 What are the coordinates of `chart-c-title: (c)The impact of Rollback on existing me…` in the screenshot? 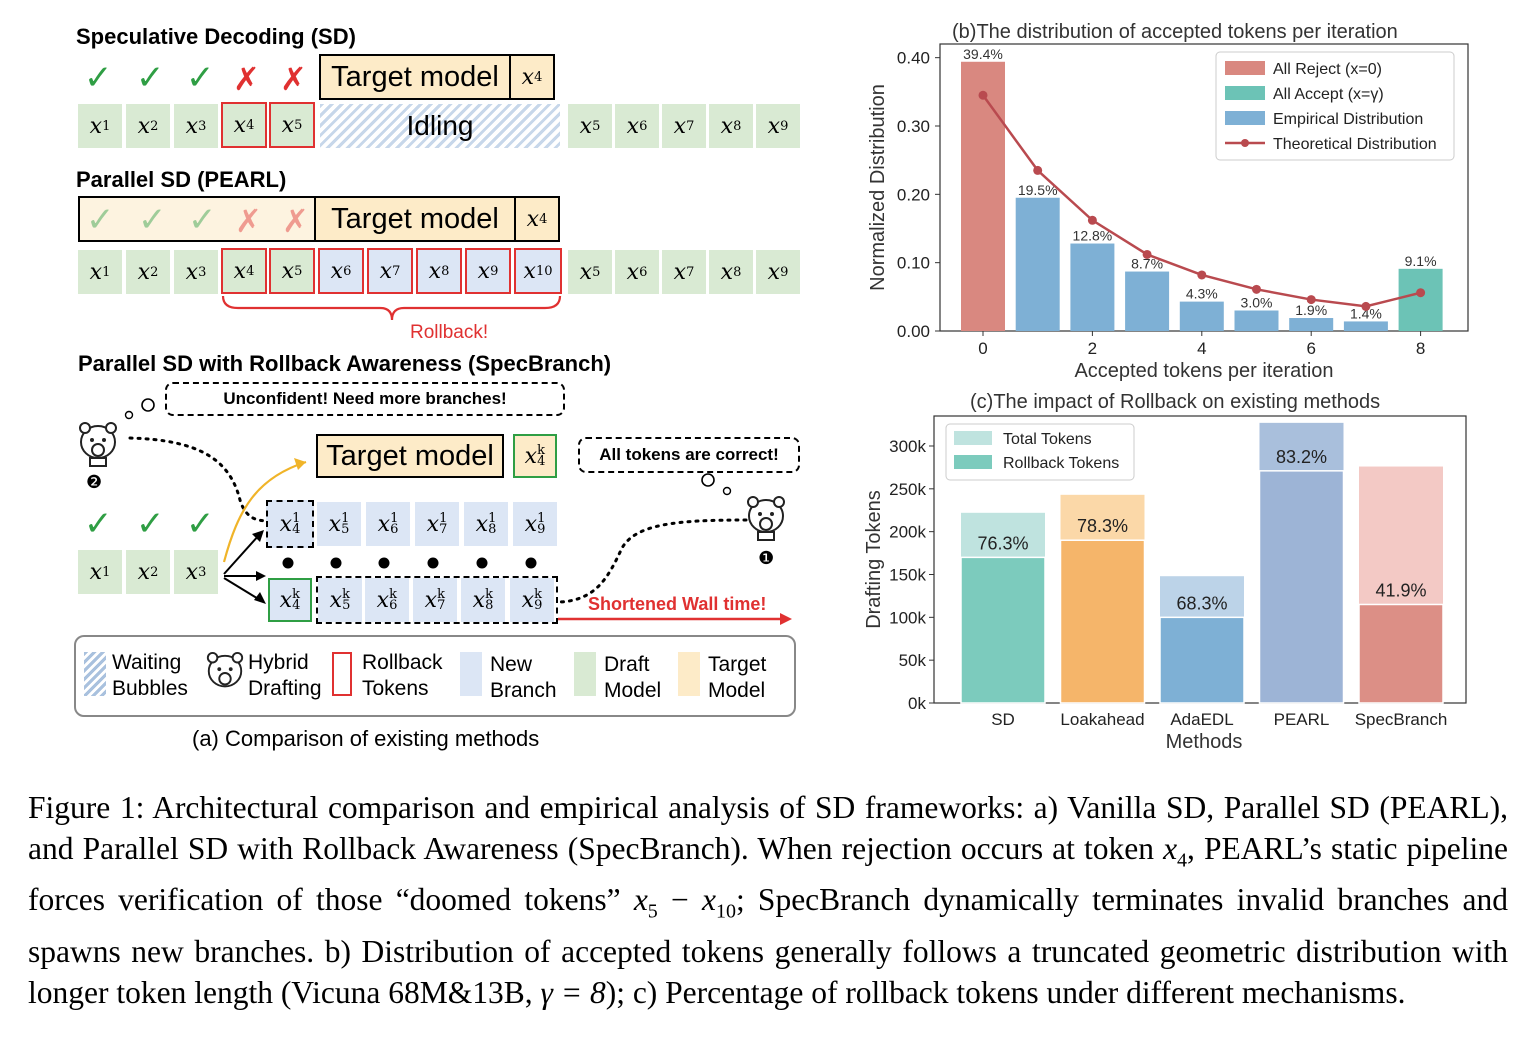 It's located at (1175, 402).